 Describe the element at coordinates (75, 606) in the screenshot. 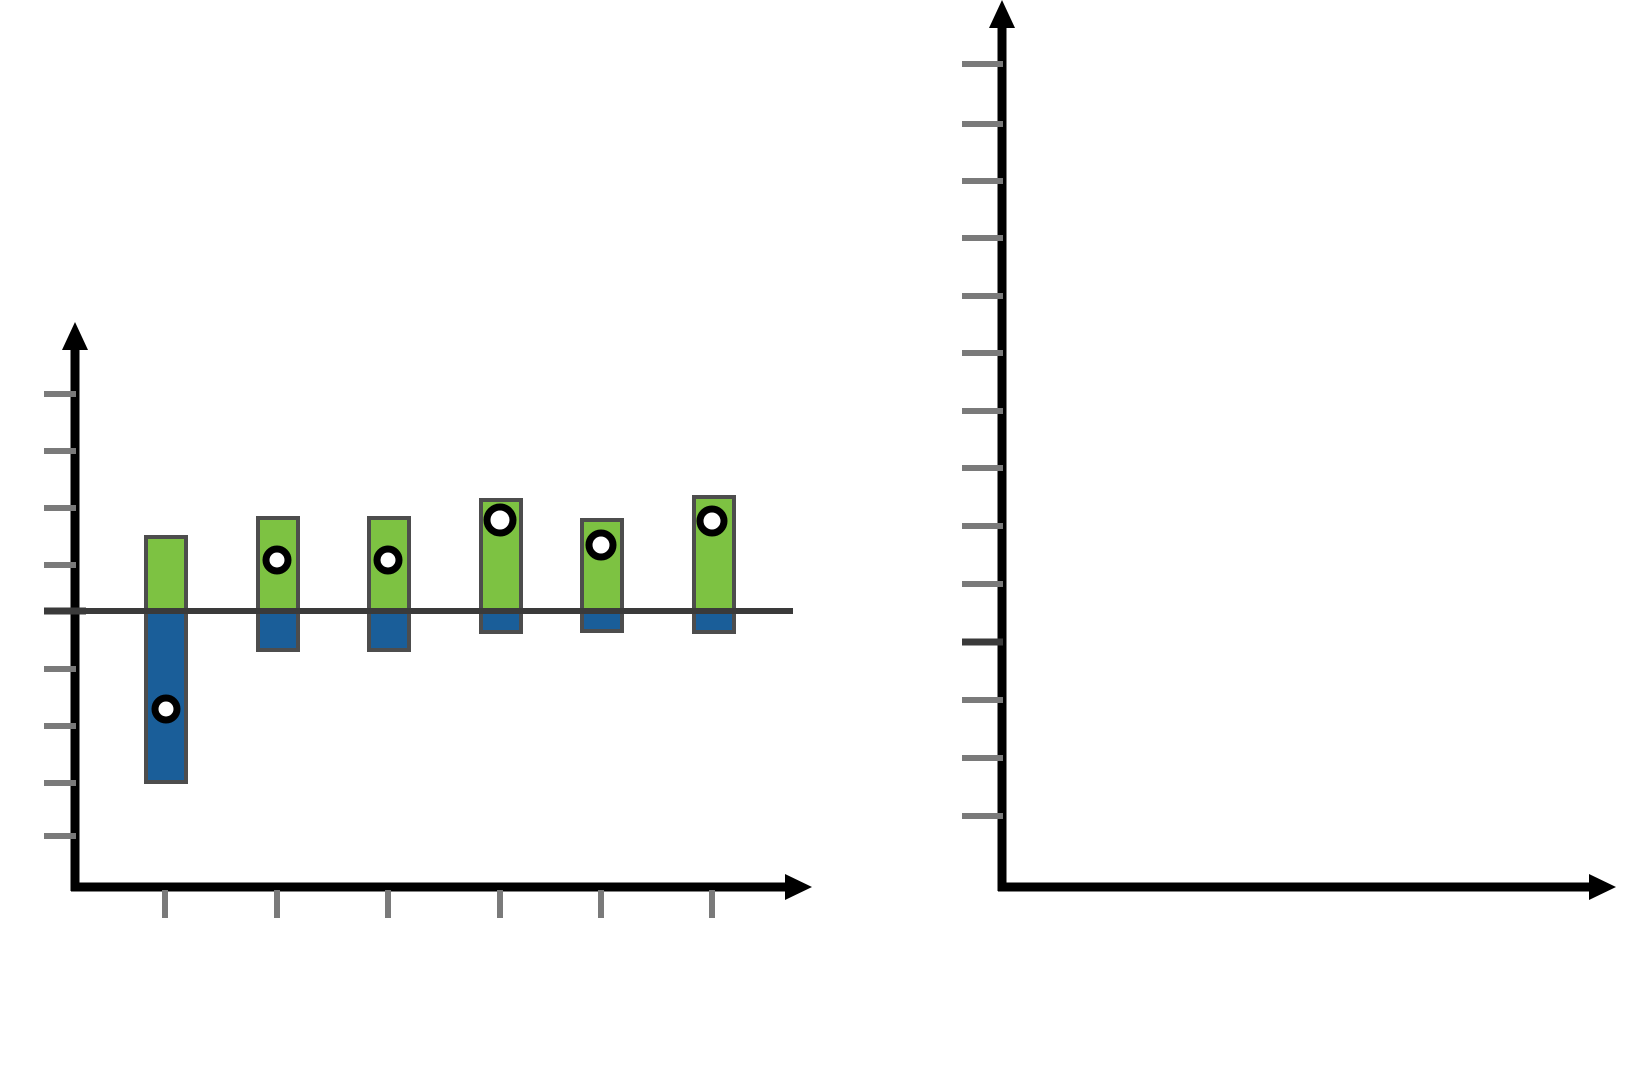

I see `left-y-axis` at that location.